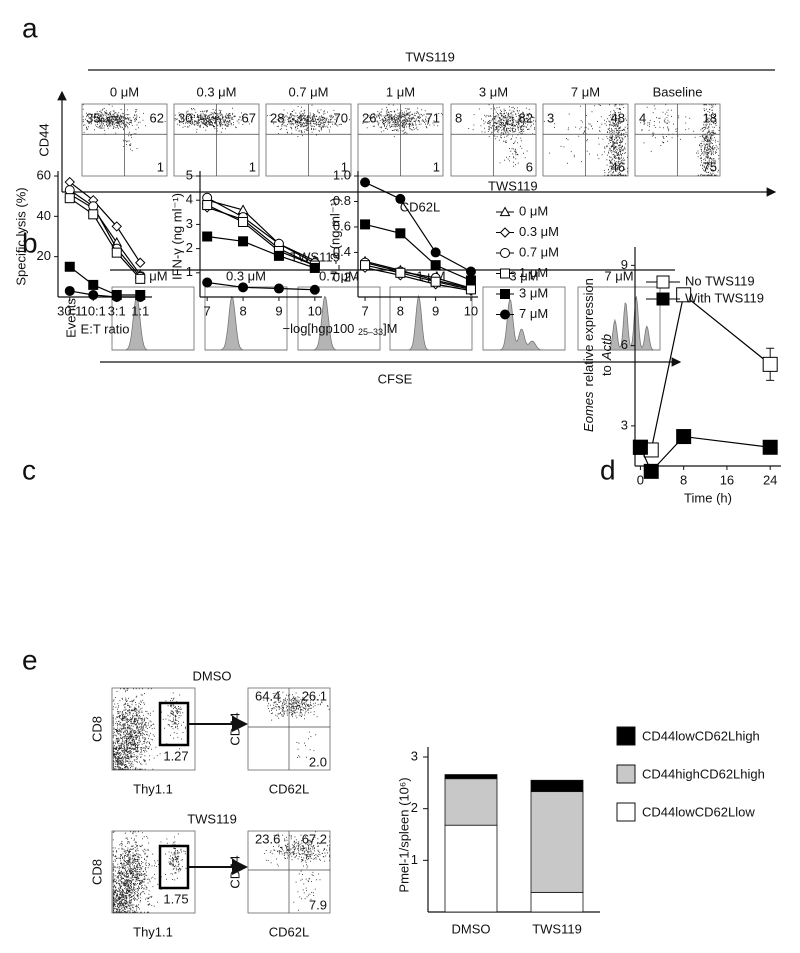 The height and width of the screenshot is (953, 800). Describe the element at coordinates (471, 928) in the screenshot. I see `x-tick-label: DMSO` at that location.